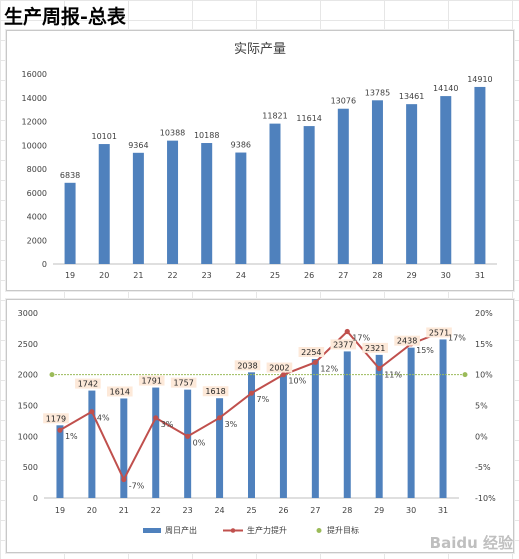 The width and height of the screenshot is (519, 559). Describe the element at coordinates (379, 510) in the screenshot. I see `x-tick-label: 29` at that location.